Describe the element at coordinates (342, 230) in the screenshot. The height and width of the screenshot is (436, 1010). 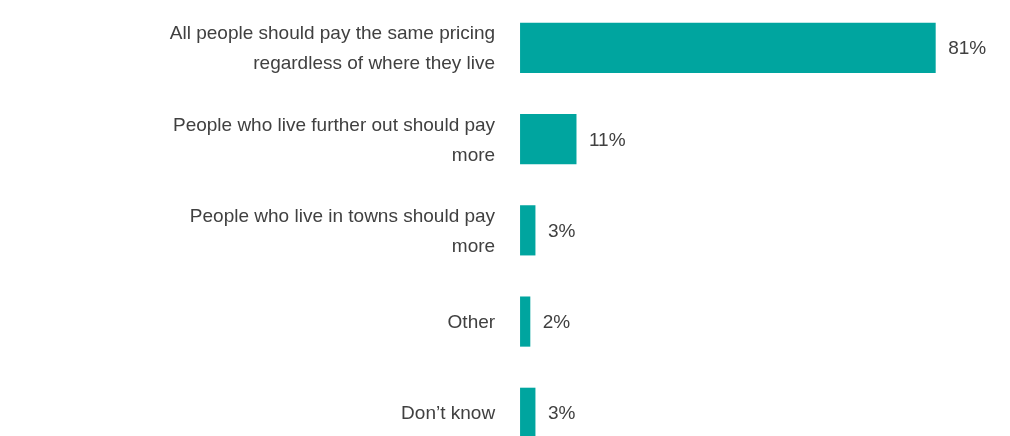
I see `y-tick-label: People who live in towns should pay more` at that location.